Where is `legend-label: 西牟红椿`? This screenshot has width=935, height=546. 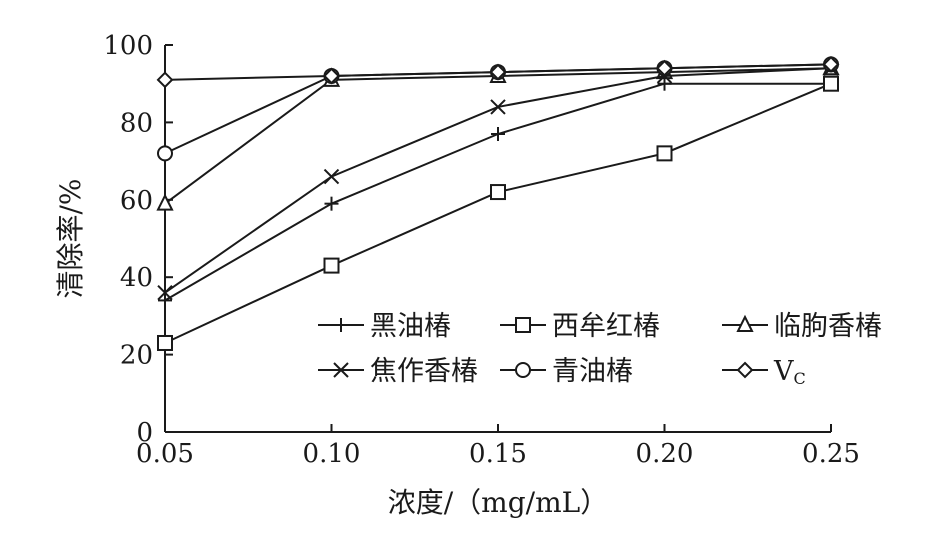 legend-label: 西牟红椿 is located at coordinates (606, 326).